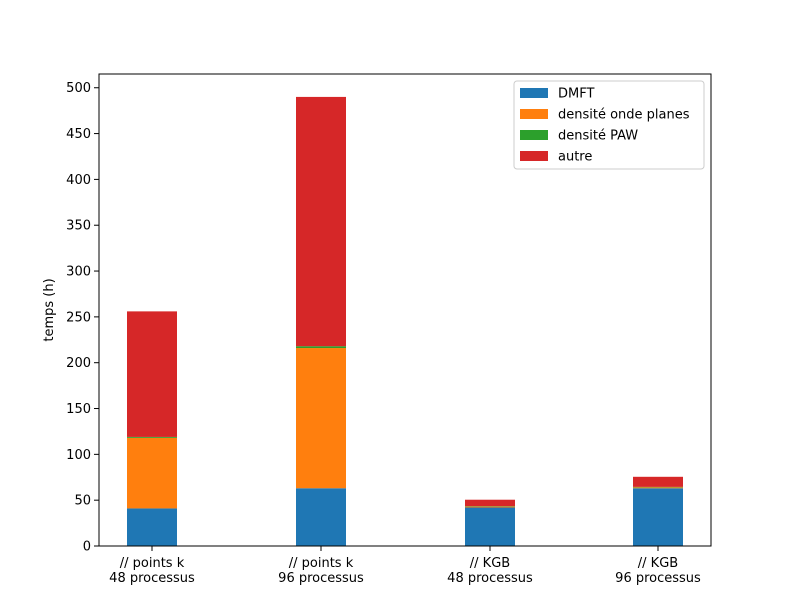  I want to click on y-tick-label: 0, so click(87, 547).